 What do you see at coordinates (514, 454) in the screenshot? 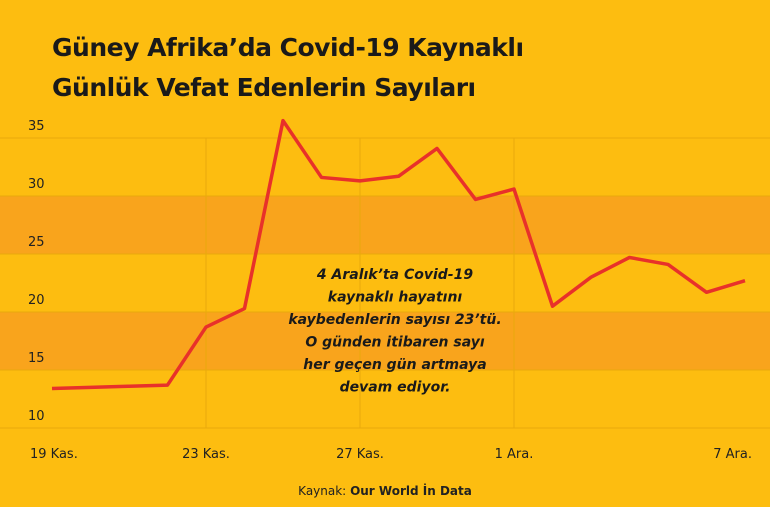
I see `x-tick-label: 1 Ara.` at bounding box center [514, 454].